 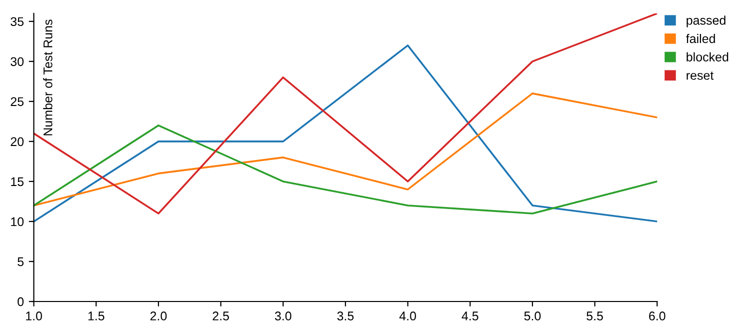 I want to click on y-tick-label: 20, so click(x=17, y=141).